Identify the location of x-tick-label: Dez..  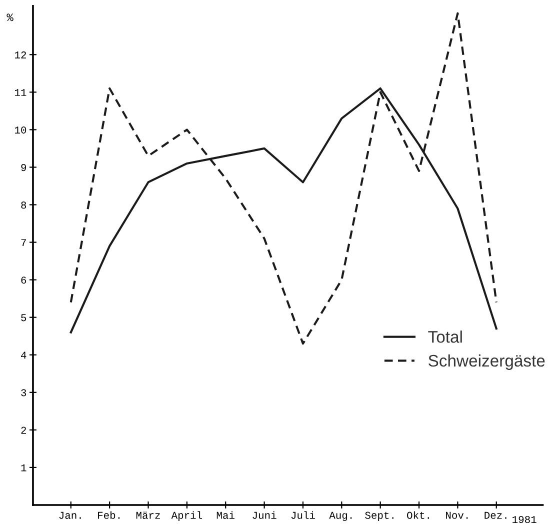
(495, 515).